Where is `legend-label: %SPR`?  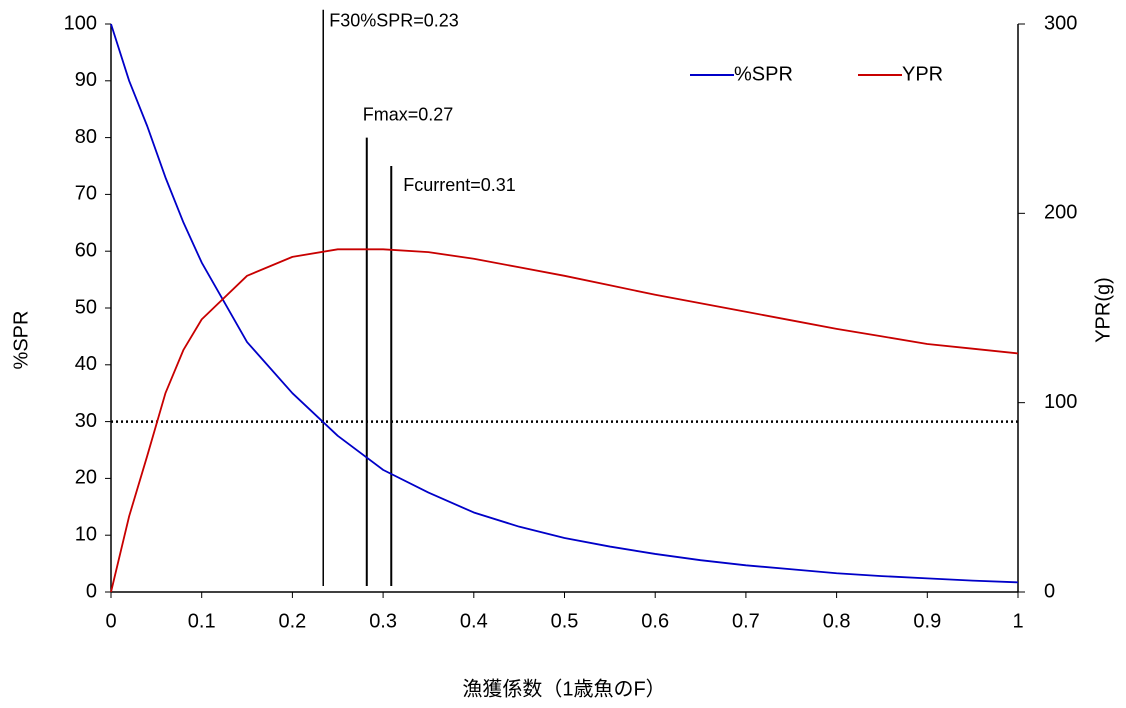 legend-label: %SPR is located at coordinates (763, 74).